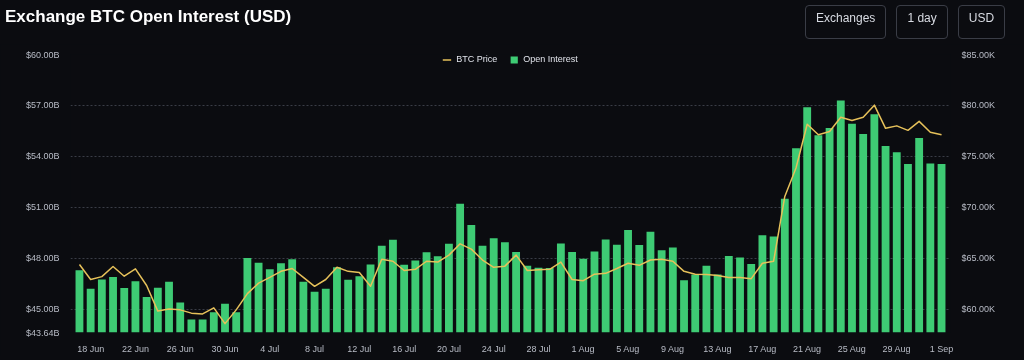 Image resolution: width=1024 pixels, height=360 pixels. What do you see at coordinates (270, 348) in the screenshot?
I see `x-tick-label: 4 Jul` at bounding box center [270, 348].